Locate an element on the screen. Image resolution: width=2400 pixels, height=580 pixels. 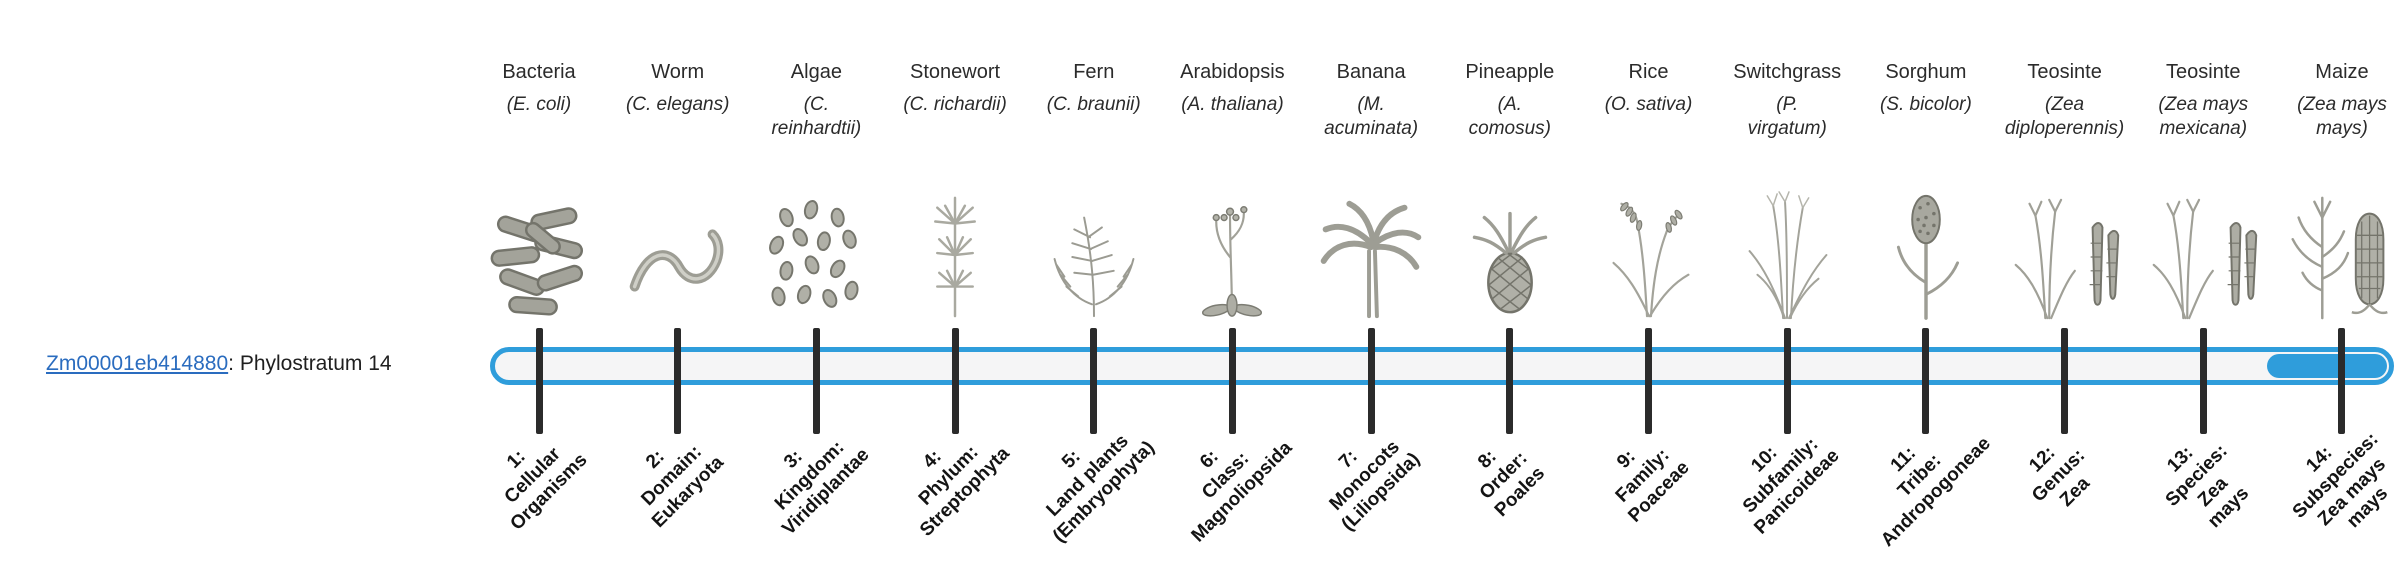
taxon-common-name: Rice is located at coordinates (1648, 72).